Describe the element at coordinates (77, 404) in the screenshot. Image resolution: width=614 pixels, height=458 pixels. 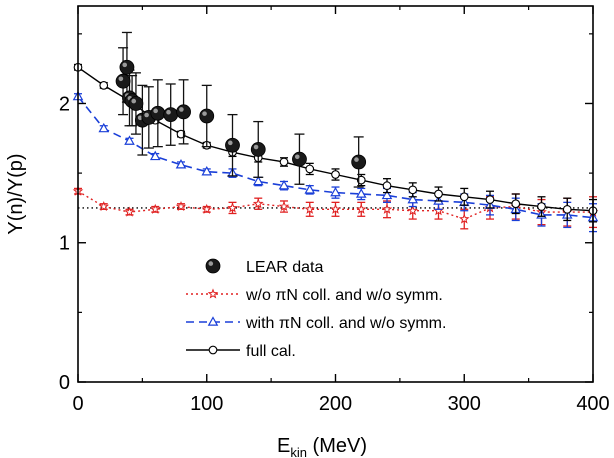
I see `x-tick-label: 0` at that location.